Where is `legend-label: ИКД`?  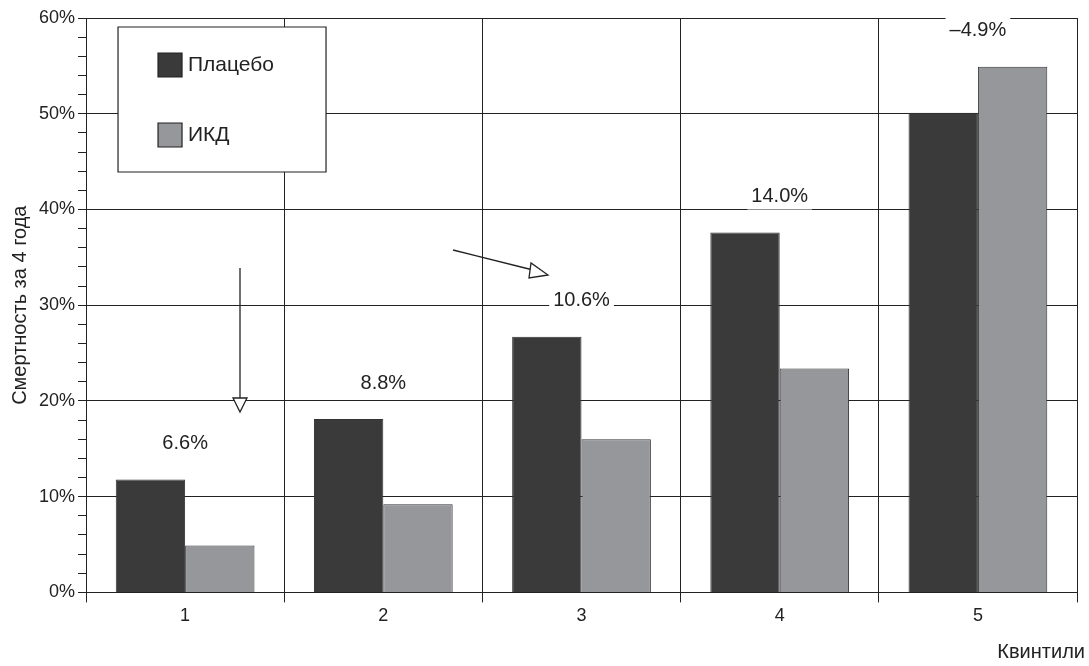 legend-label: ИКД is located at coordinates (209, 133).